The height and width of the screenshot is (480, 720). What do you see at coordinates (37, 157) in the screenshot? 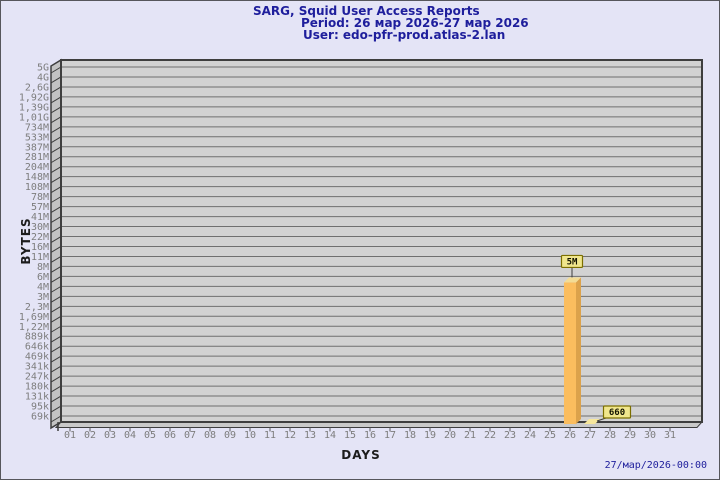
I see `y-axis-tick-label: 281M` at bounding box center [37, 157].